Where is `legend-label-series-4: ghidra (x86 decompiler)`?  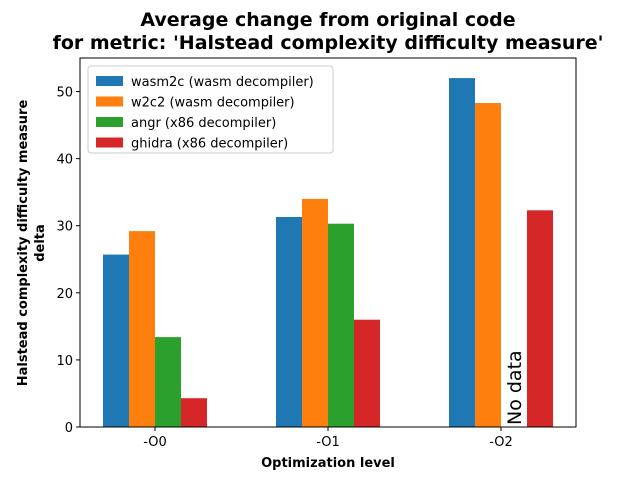 legend-label-series-4: ghidra (x86 decompiler) is located at coordinates (209, 144).